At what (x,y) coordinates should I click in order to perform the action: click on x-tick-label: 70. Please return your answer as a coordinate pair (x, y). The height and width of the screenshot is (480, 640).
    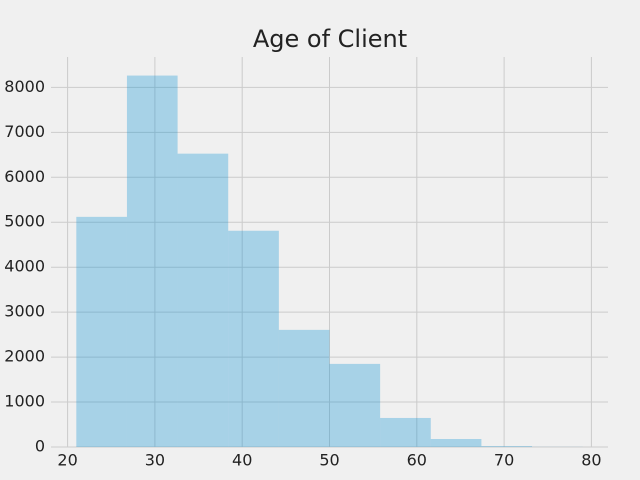
    Looking at the image, I should click on (504, 460).